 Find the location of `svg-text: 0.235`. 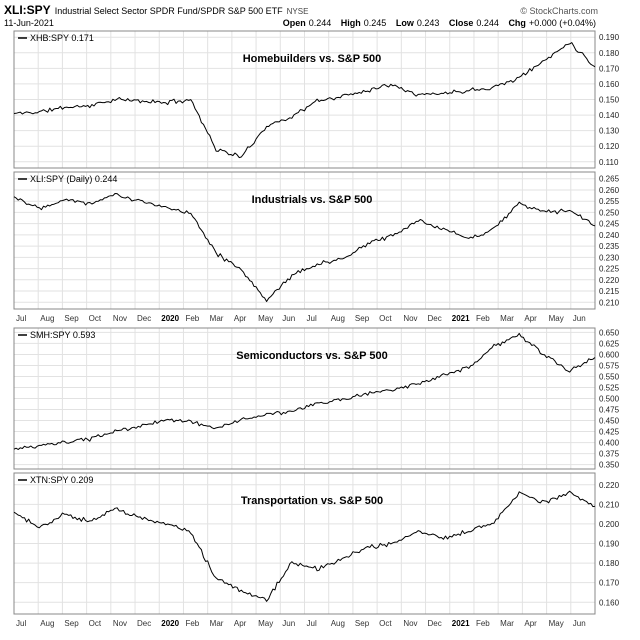

svg-text: 0.235 is located at coordinates (609, 246).